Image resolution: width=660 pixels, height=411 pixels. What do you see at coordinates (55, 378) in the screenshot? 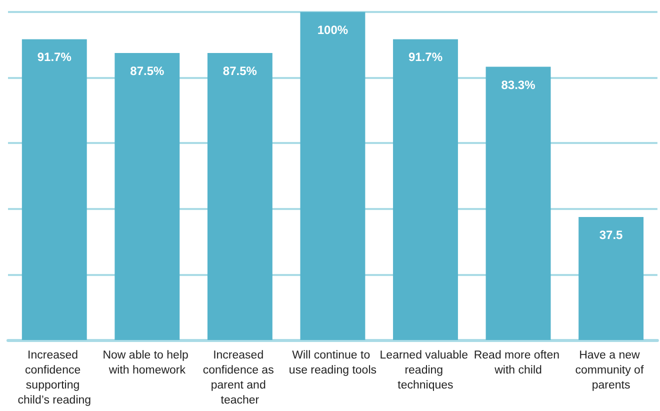
I see `x-tick-label: Increased confidence supporting child’s reading` at bounding box center [55, 378].